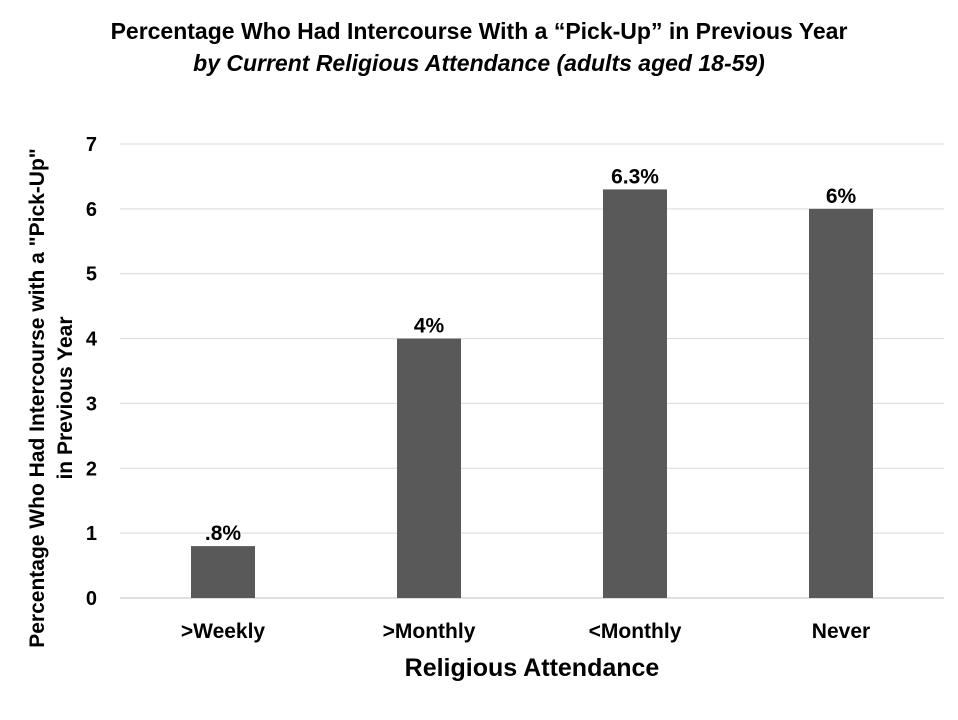 This screenshot has width=958, height=720. I want to click on y-tick-label: 5, so click(91, 275).